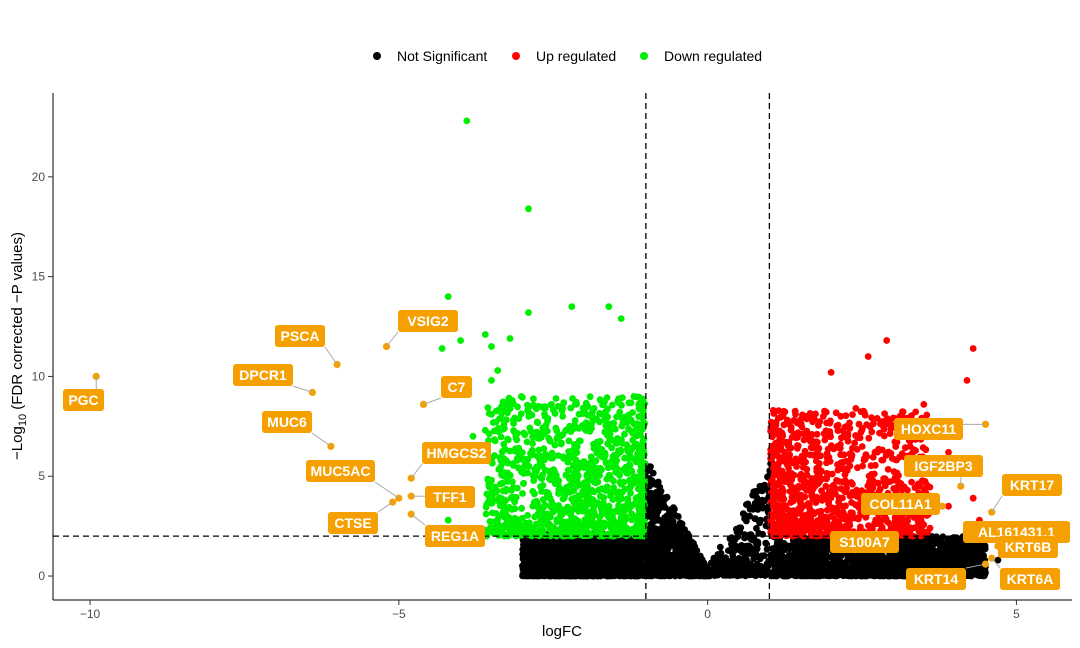 The height and width of the screenshot is (648, 1080). I want to click on legend-label-up-regulated: Up regulated, so click(576, 56).